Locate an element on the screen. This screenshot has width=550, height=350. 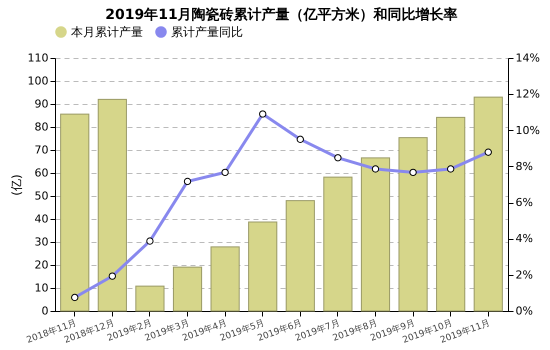
y-tick-label: 60 is located at coordinates (41, 173).